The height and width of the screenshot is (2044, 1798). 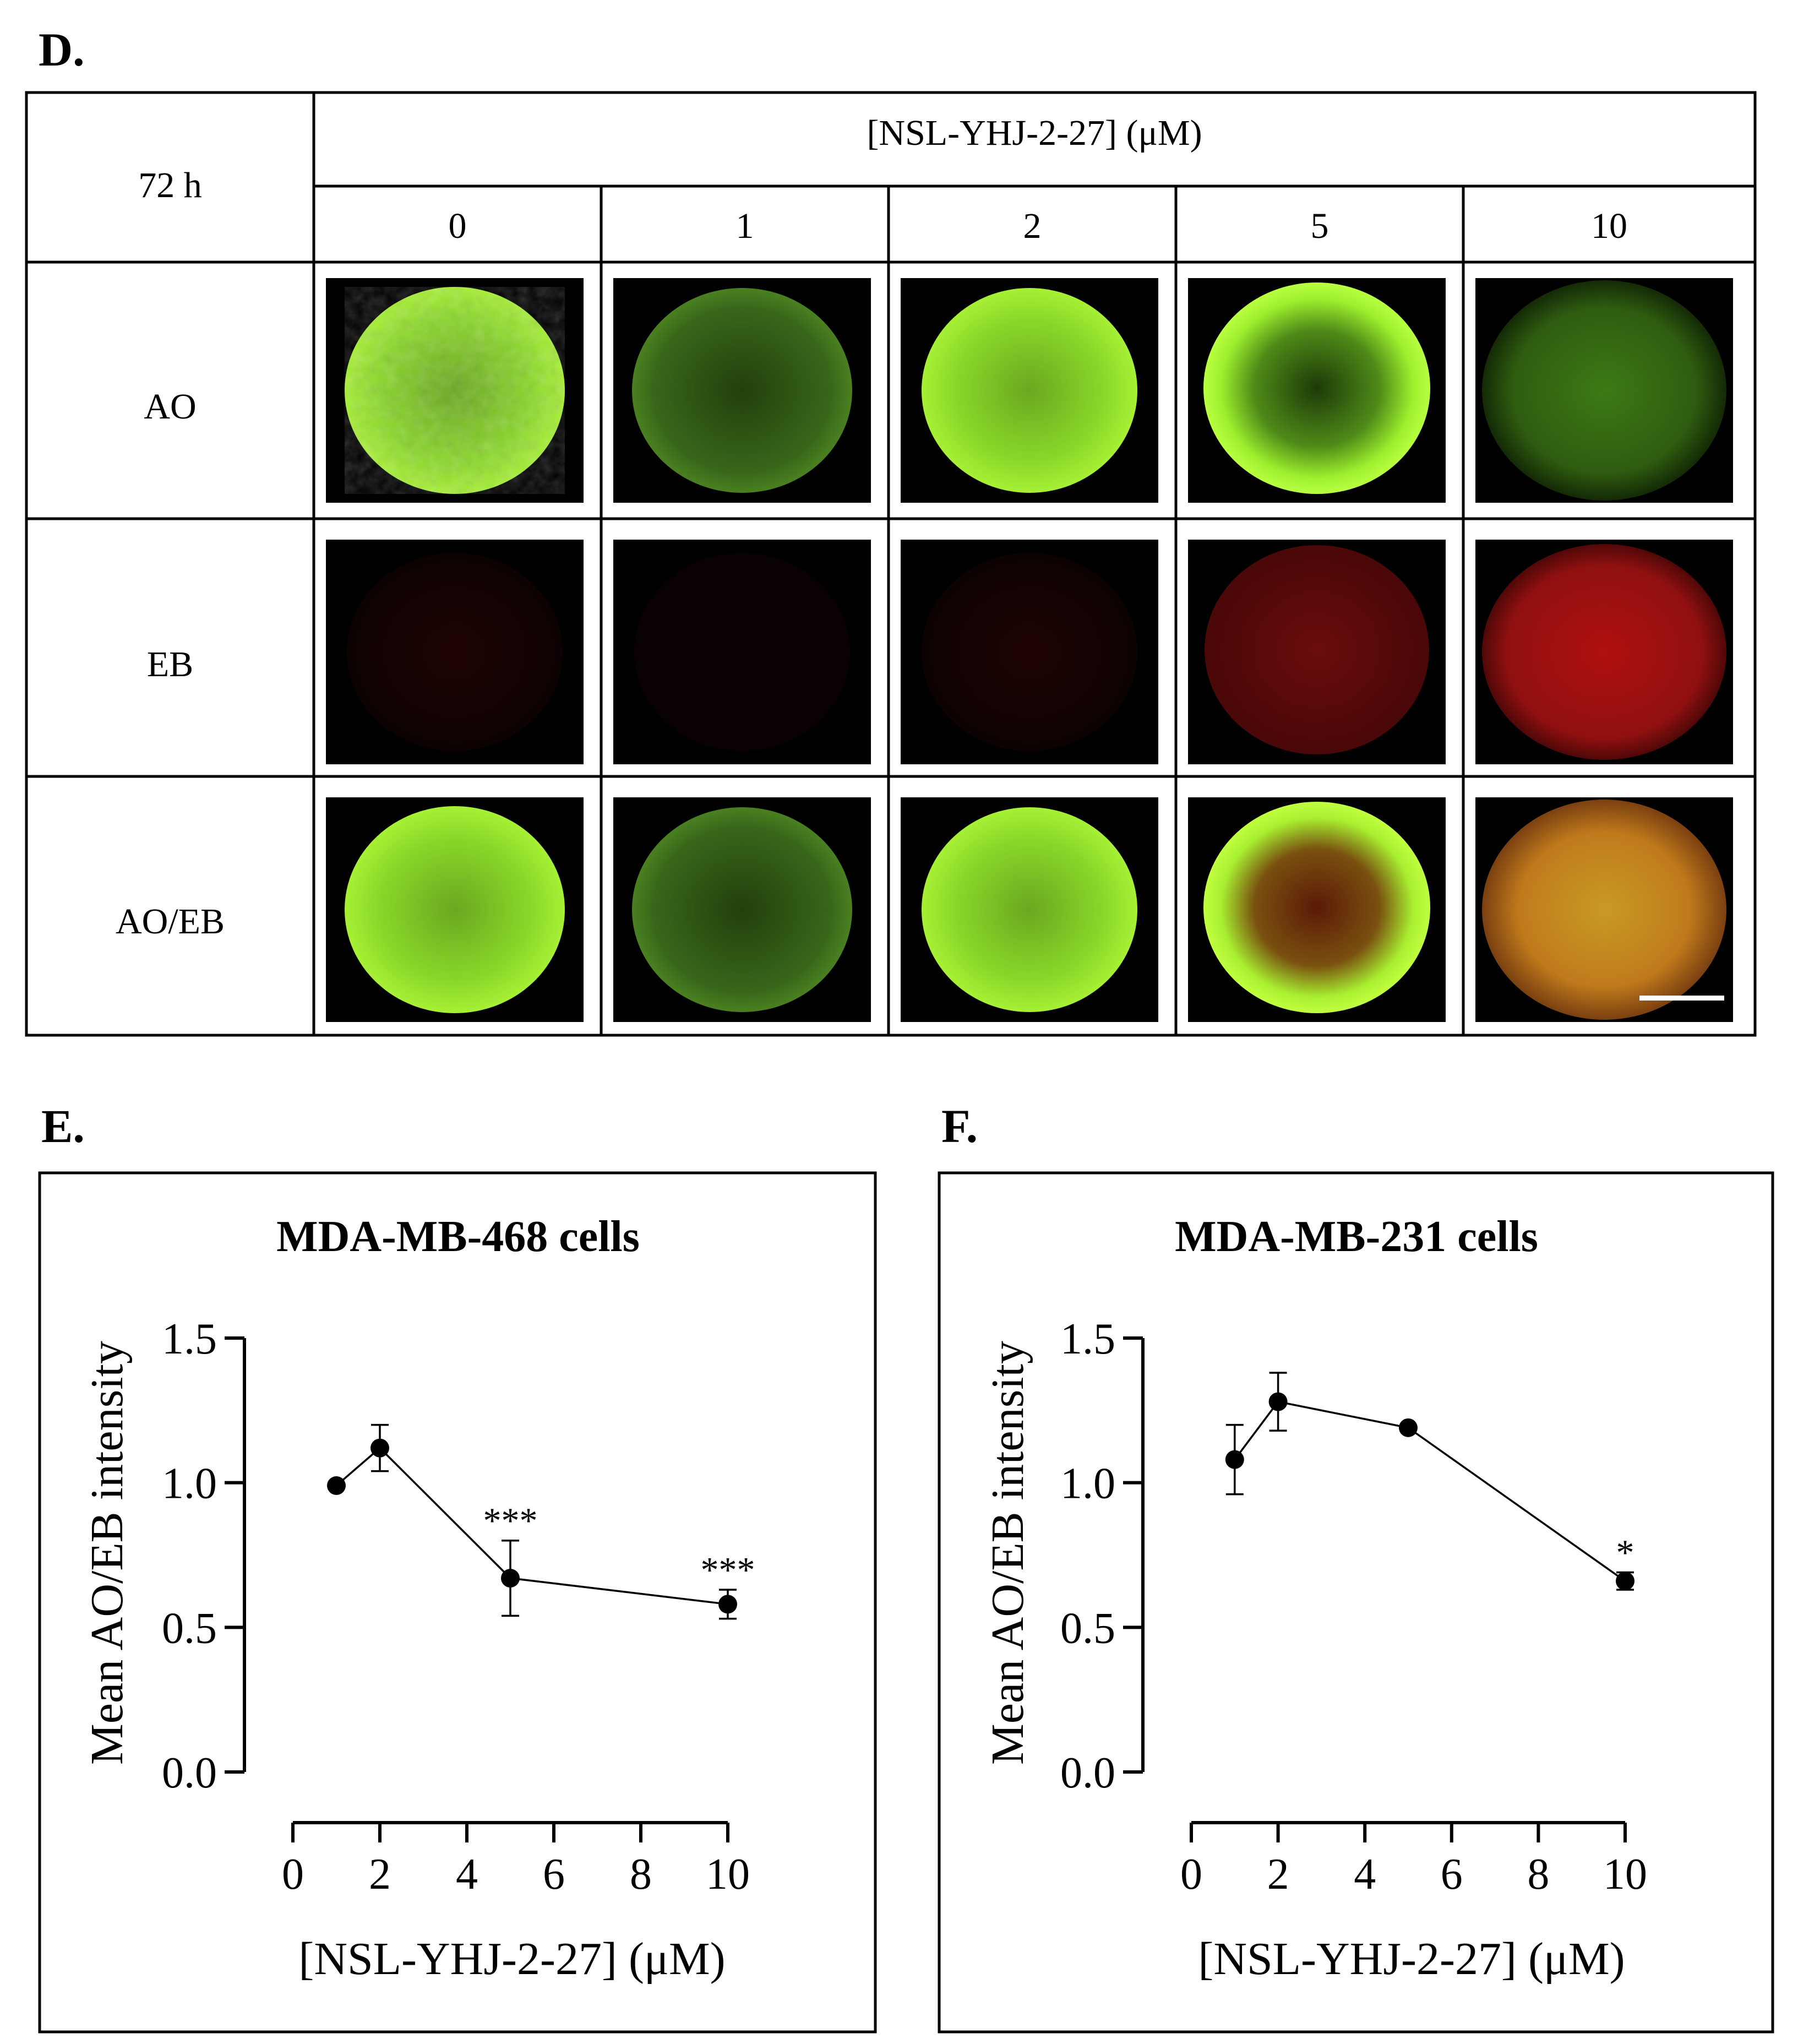 What do you see at coordinates (728, 1874) in the screenshot?
I see `chart-e-x-tick-label: 10` at bounding box center [728, 1874].